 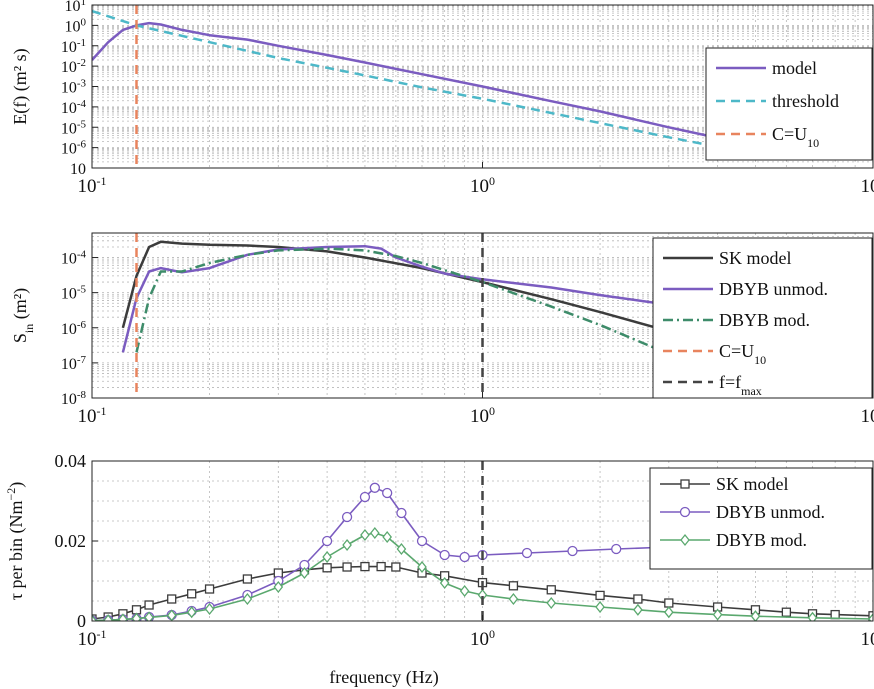 What do you see at coordinates (73, 46) in the screenshot?
I see `y-tick-label: 10⁻¹` at bounding box center [73, 46].